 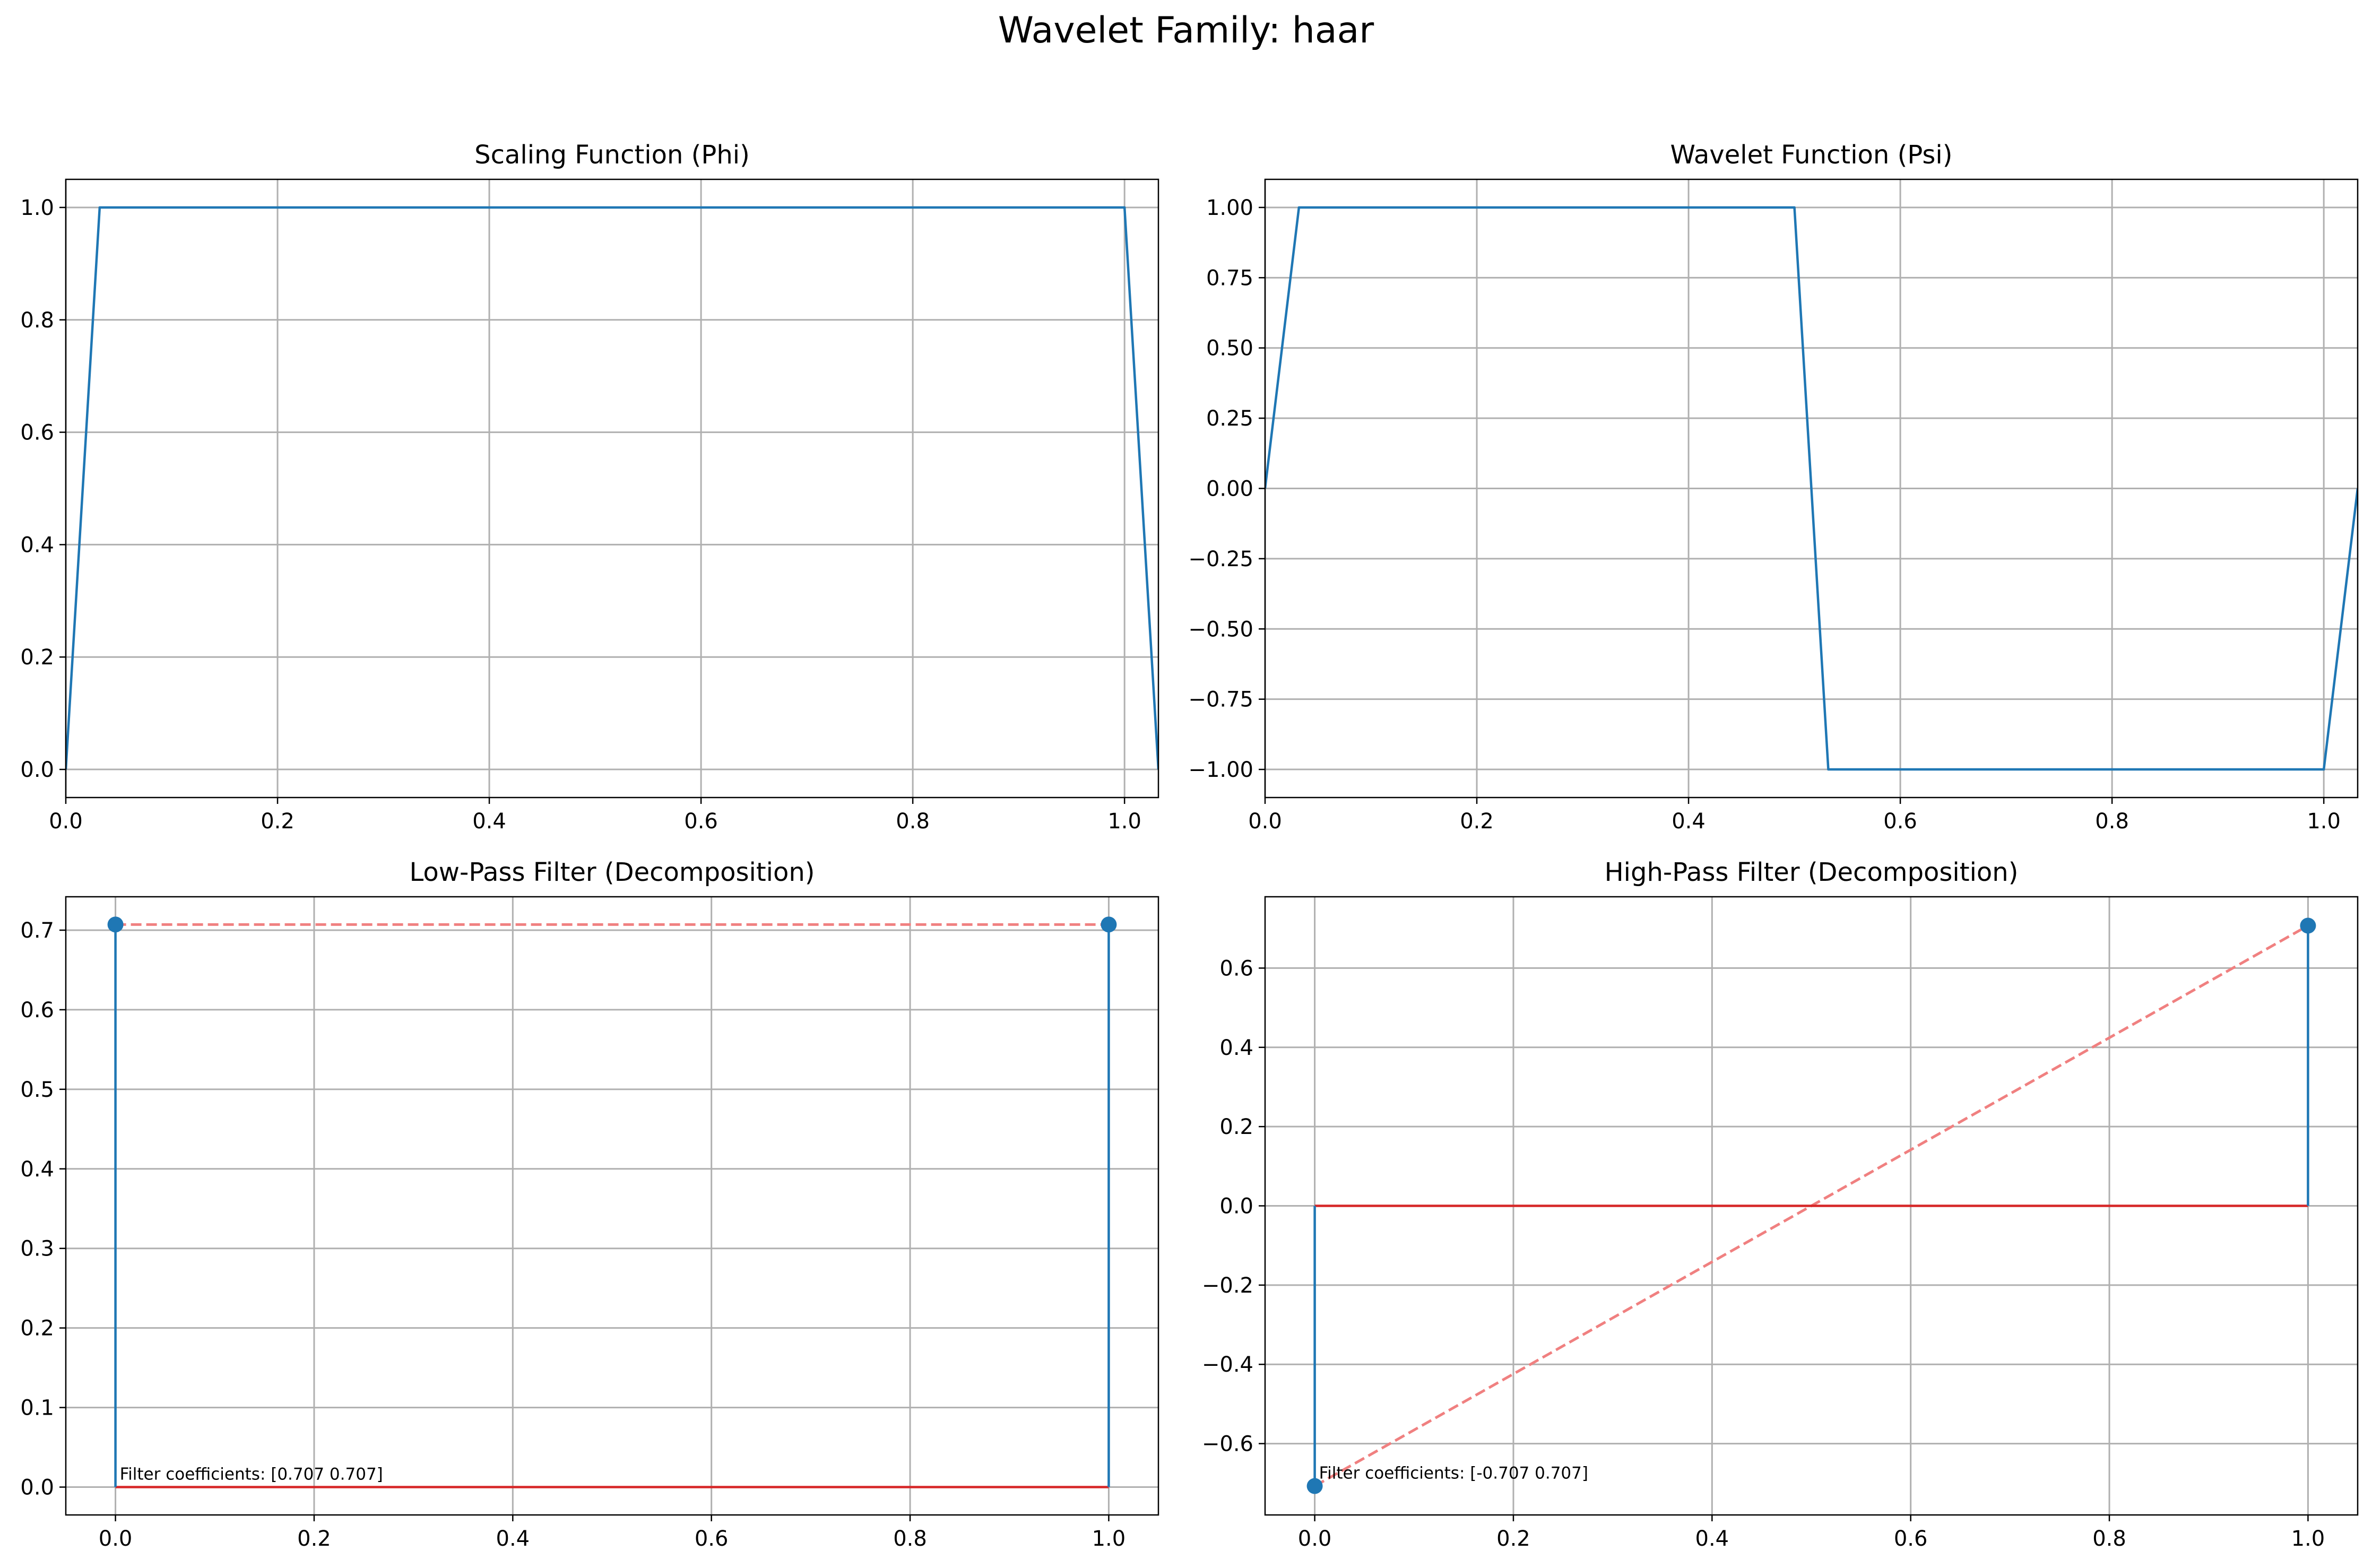 I want to click on low-pass-filter-xtick-label-1: 0.2, so click(x=314, y=1539).